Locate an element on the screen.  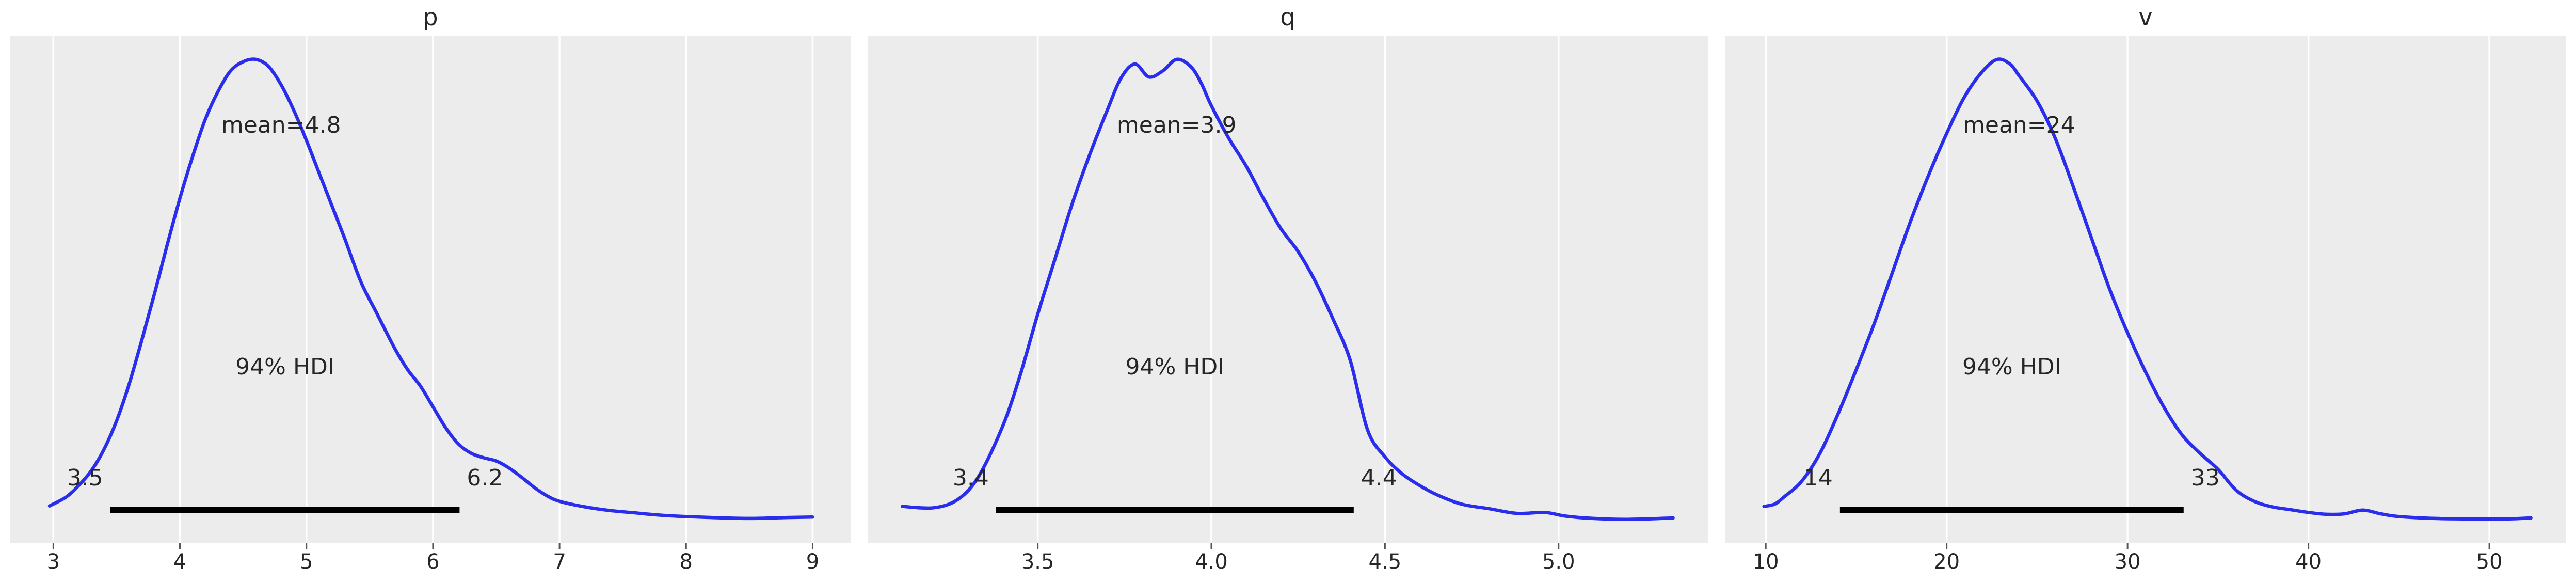
mean-label: mean=3.9 is located at coordinates (1177, 125).